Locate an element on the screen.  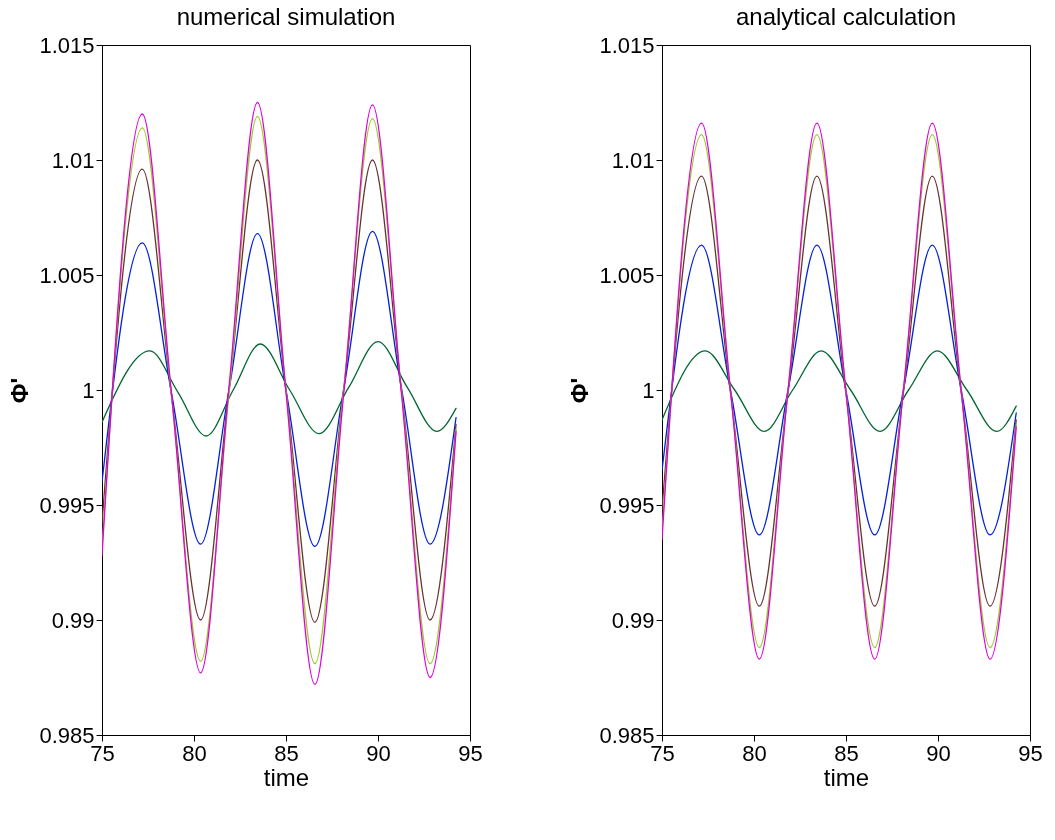
chart-title: analytical calculation is located at coordinates (846, 16).